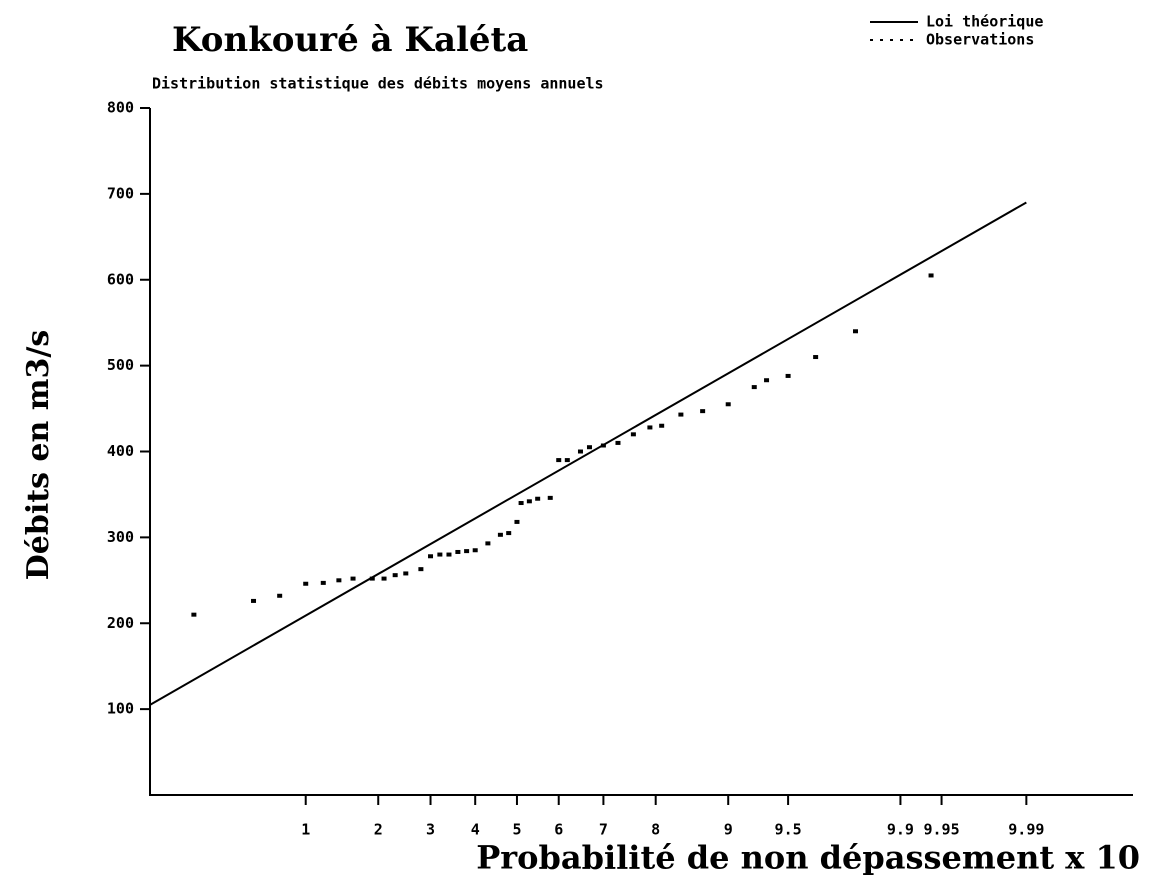  Describe the element at coordinates (980, 40) in the screenshot. I see `legend-label: Observations` at that location.